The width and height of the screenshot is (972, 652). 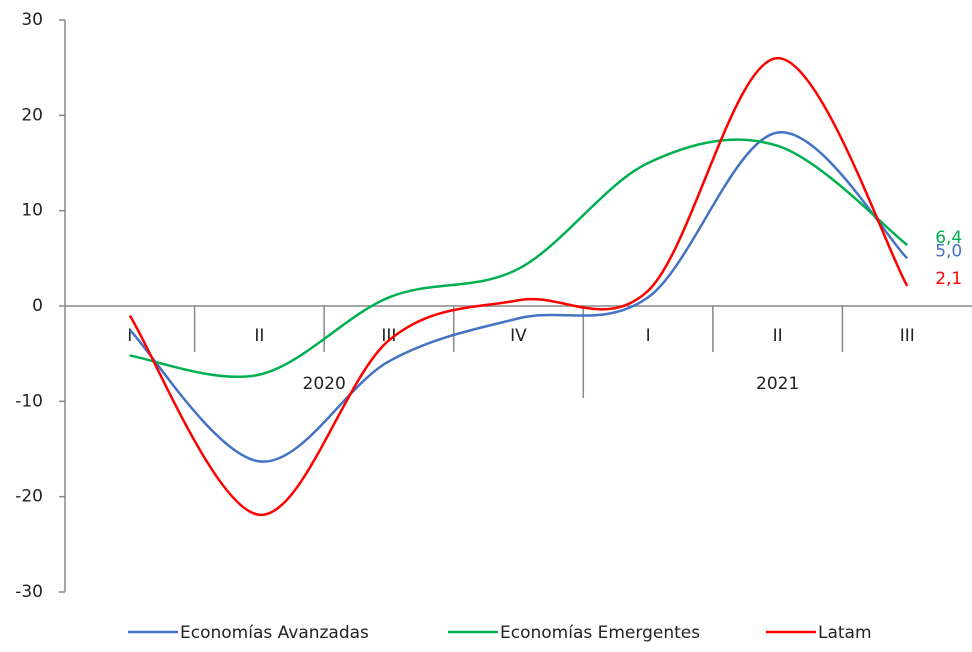 What do you see at coordinates (518, 336) in the screenshot?
I see `x-tick-label: IV` at bounding box center [518, 336].